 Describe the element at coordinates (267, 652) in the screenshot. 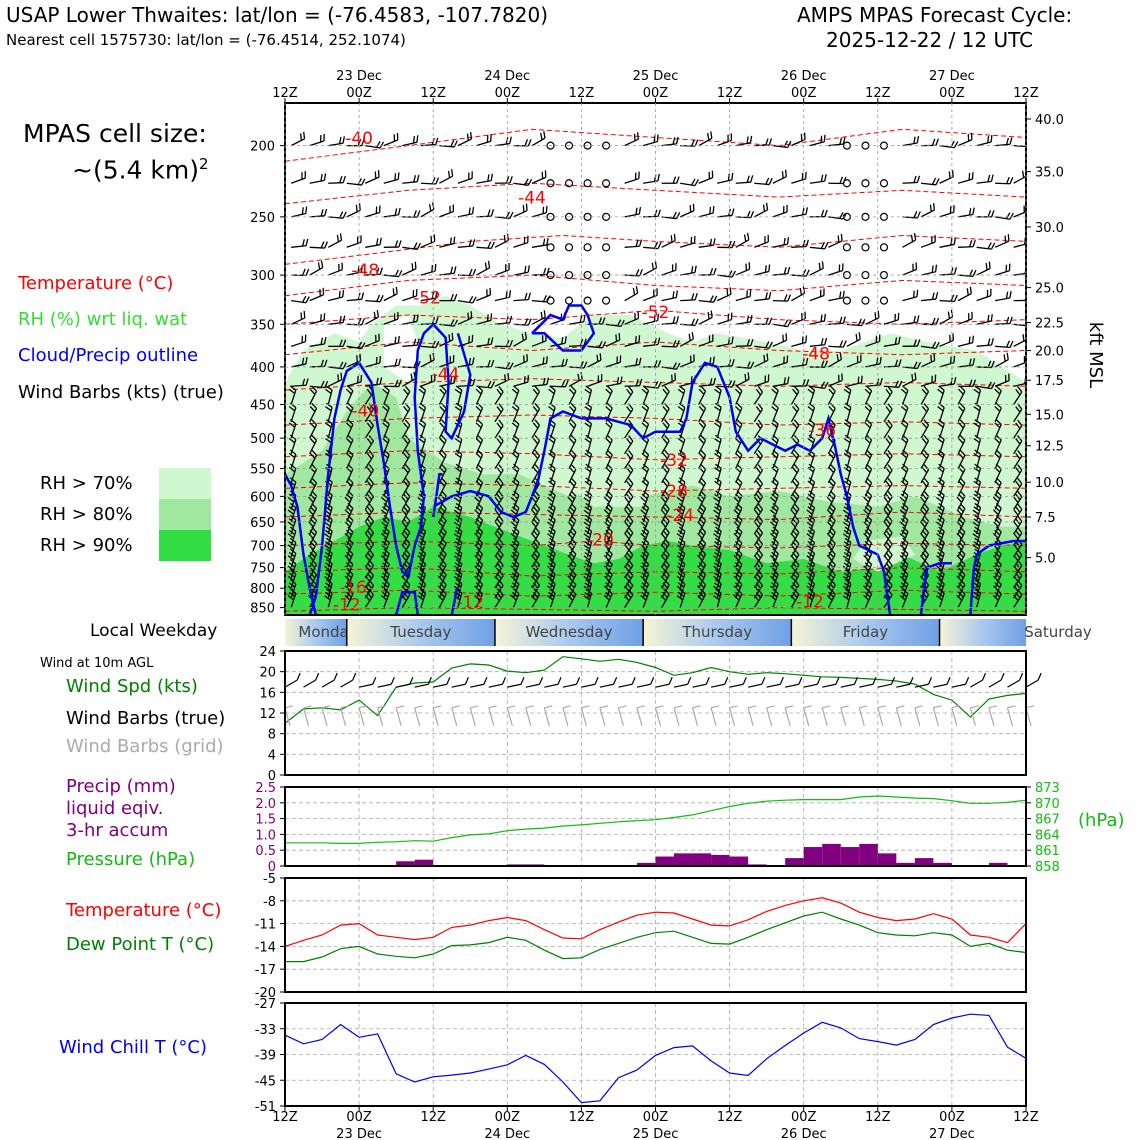

I see `y-tick-label: 24` at that location.